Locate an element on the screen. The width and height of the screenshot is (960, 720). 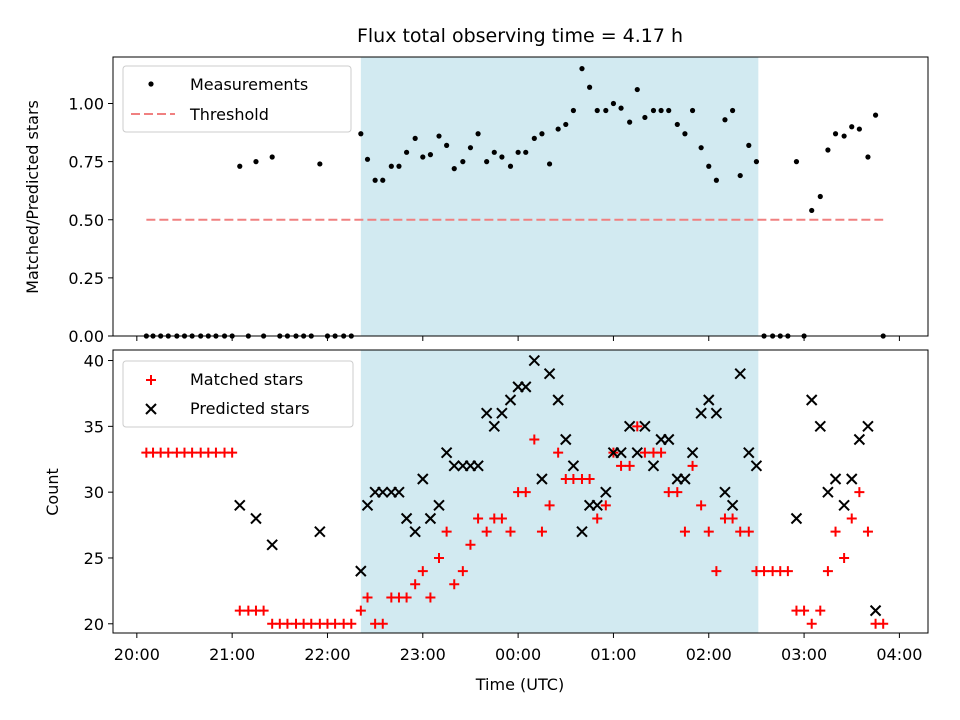
legend-matched-label: Matched stars is located at coordinates (246, 379).